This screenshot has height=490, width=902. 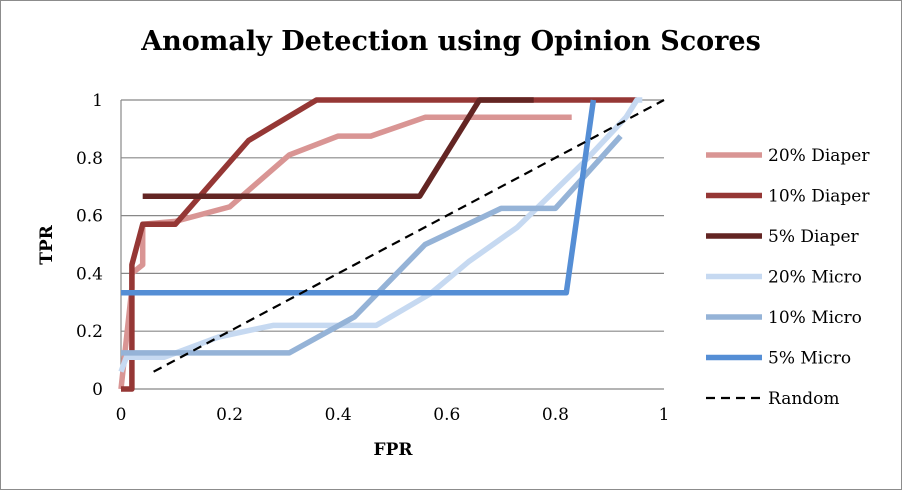 What do you see at coordinates (393, 415) in the screenshot?
I see `x-tick-labels: 0 0.2 0.4 0.6 0.8 1` at bounding box center [393, 415].